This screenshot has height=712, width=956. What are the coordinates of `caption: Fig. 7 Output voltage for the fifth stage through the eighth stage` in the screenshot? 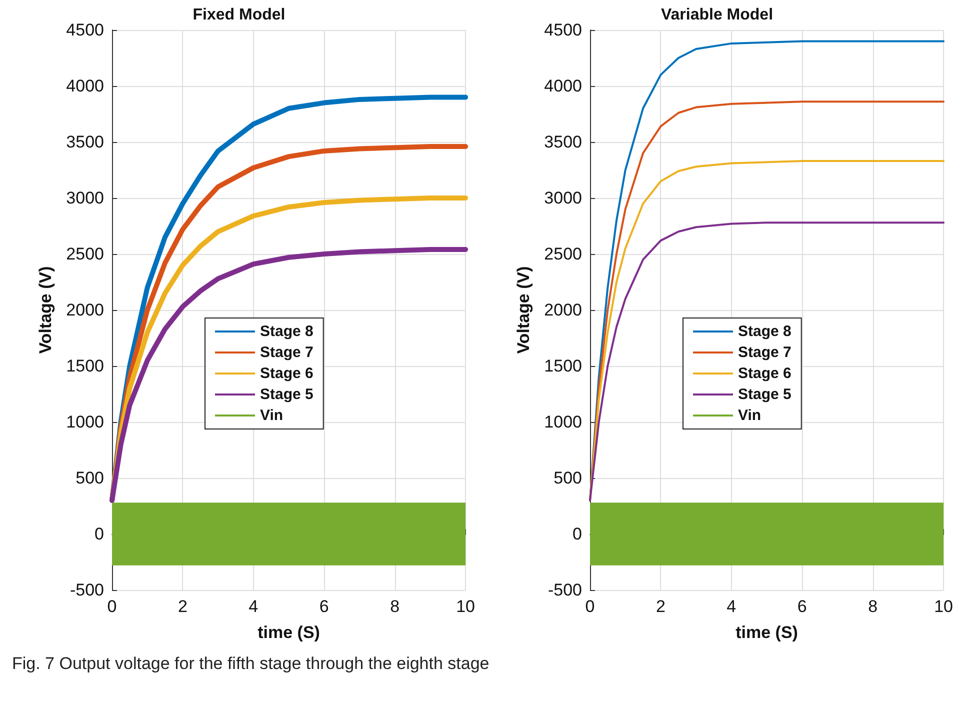 It's located at (251, 664).